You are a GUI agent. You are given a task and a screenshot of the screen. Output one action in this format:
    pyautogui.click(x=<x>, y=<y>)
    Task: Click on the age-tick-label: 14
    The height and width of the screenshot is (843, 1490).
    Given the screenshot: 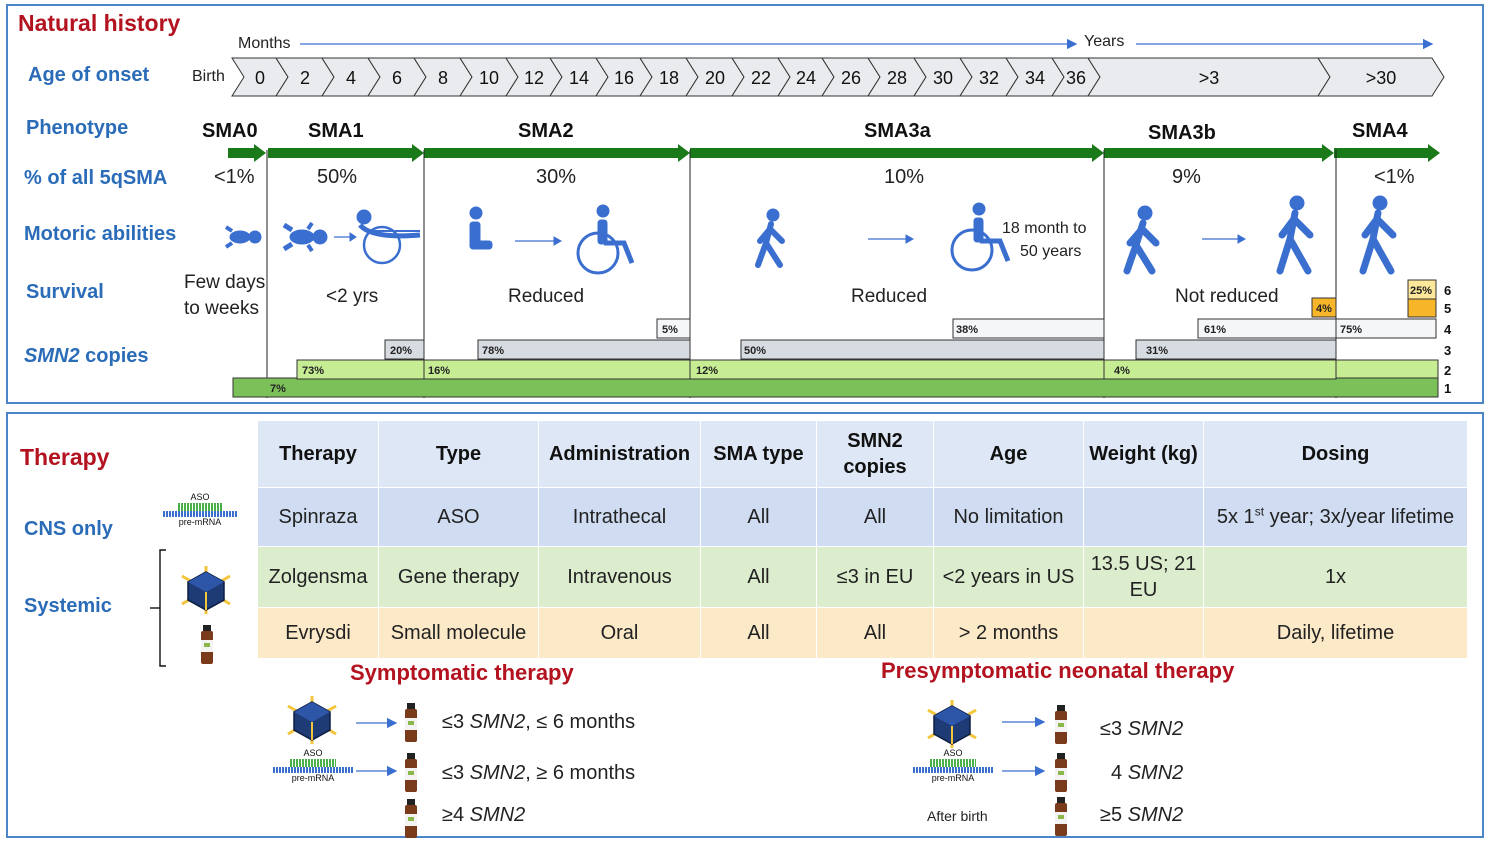 What is the action you would take?
    pyautogui.click(x=579, y=78)
    